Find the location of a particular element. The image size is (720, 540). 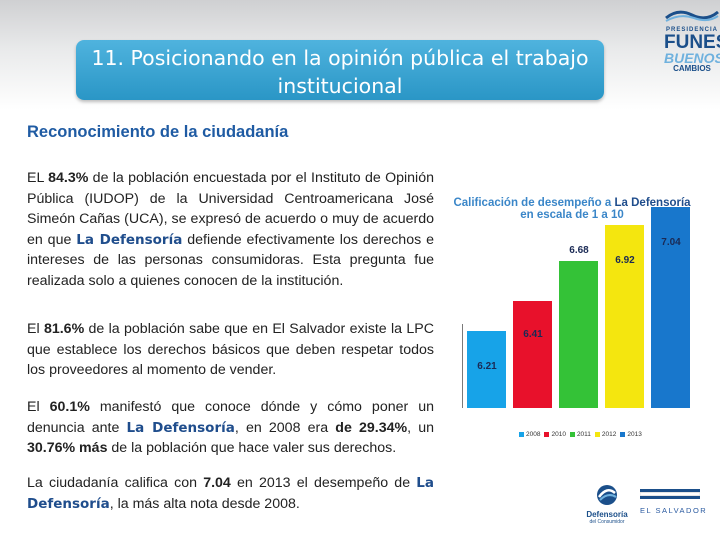

chart-title-part-2: en escala de 1 a 10 is located at coordinates (572, 215).